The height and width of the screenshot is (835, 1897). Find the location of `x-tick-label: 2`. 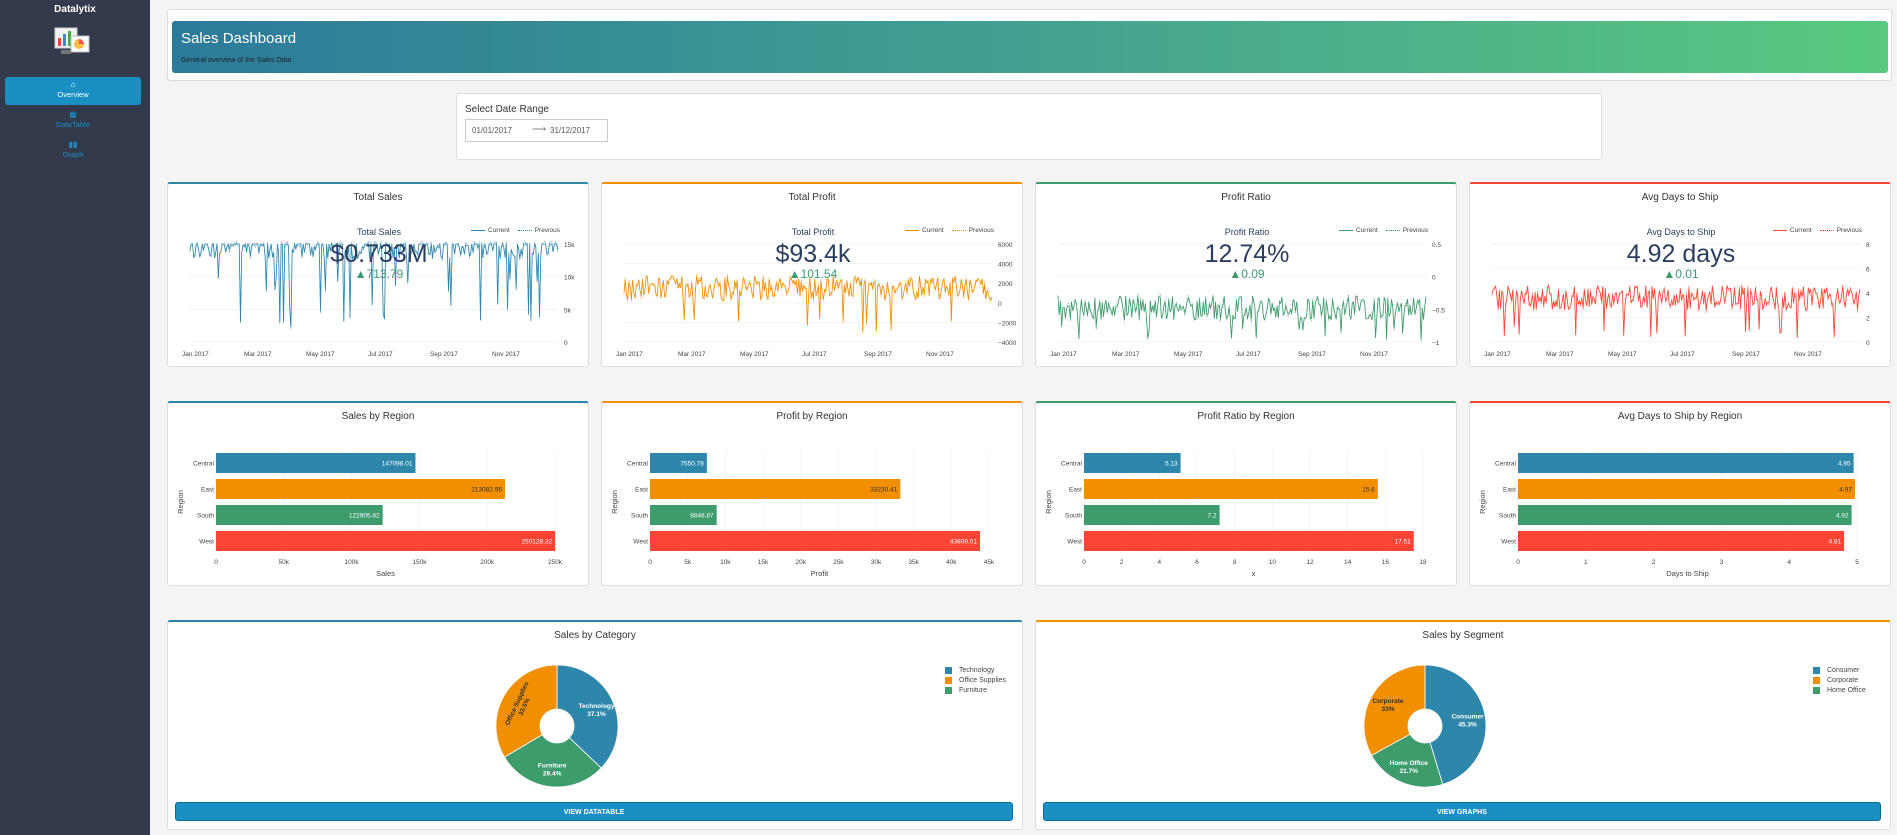

x-tick-label: 2 is located at coordinates (1122, 562).